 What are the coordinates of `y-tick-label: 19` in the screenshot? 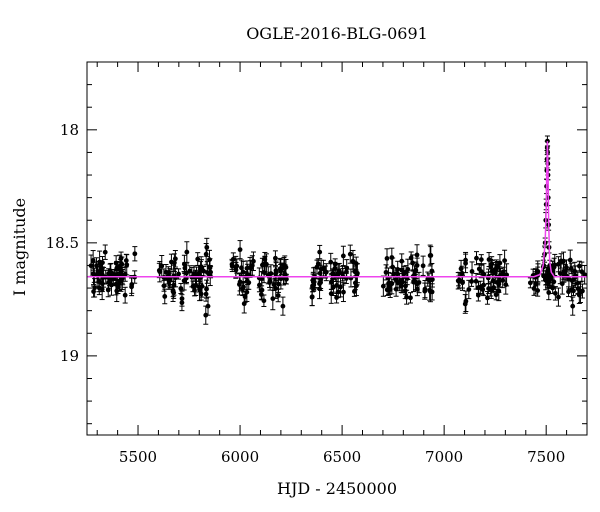 It's located at (69, 356).